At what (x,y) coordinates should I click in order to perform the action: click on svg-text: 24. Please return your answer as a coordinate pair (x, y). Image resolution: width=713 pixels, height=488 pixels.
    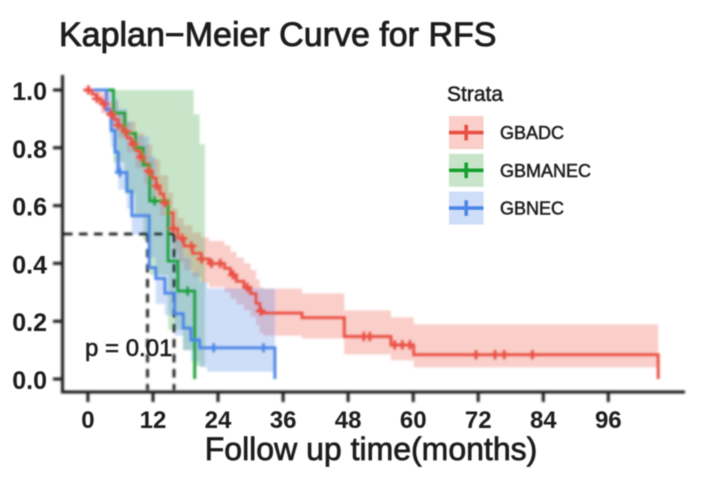
    Looking at the image, I should click on (218, 420).